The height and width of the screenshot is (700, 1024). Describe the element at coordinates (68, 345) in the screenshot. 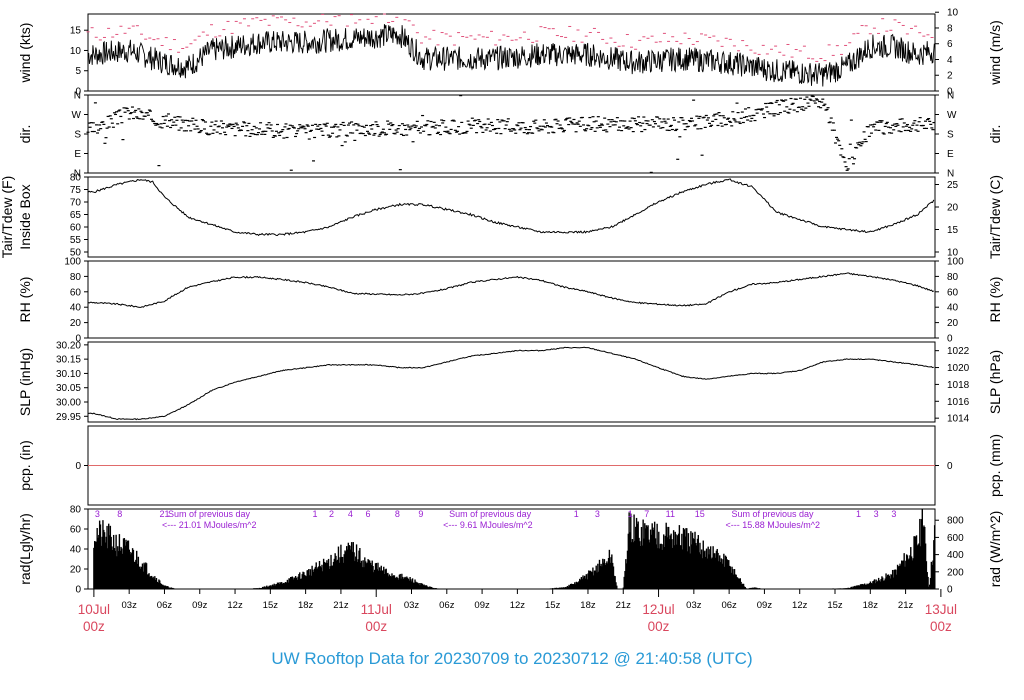

I see `slp-left-tick-label: 30.20` at that location.